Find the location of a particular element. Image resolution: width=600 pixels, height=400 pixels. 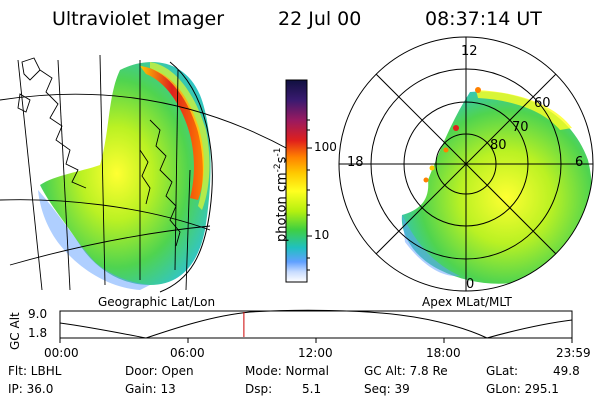

status-glon: GLon: 295.1 is located at coordinates (522, 389).